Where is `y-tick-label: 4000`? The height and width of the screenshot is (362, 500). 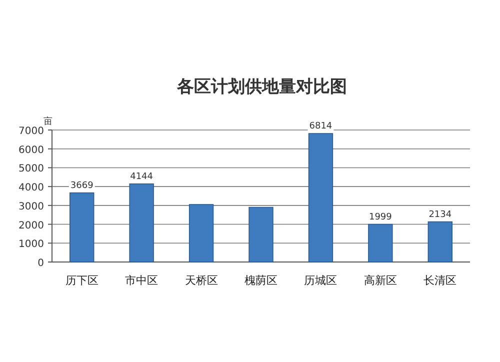 y-tick-label: 4000 is located at coordinates (31, 188).